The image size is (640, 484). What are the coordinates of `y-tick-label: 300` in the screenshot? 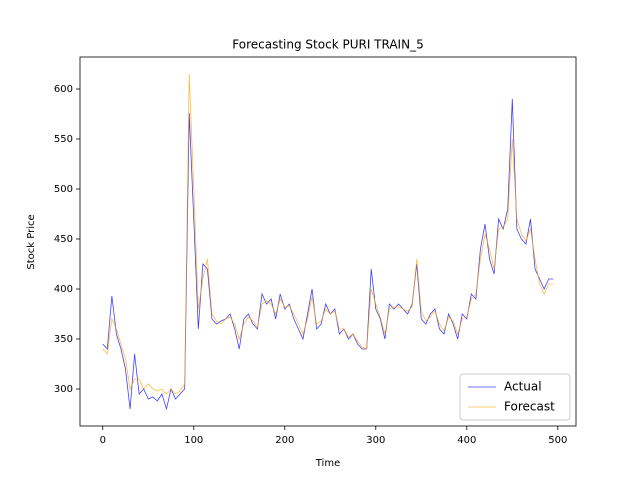 It's located at (63, 389).